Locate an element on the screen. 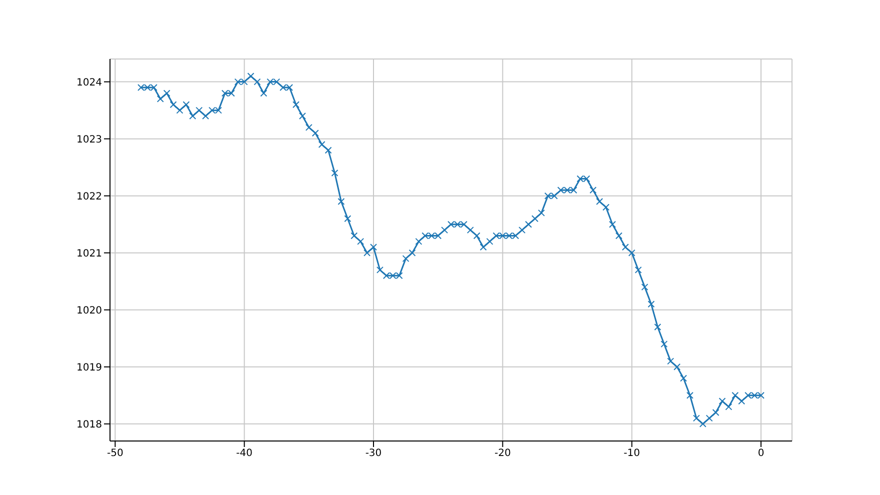 This screenshot has width=880, height=495. y-tick-label: 1022 is located at coordinates (89, 196).